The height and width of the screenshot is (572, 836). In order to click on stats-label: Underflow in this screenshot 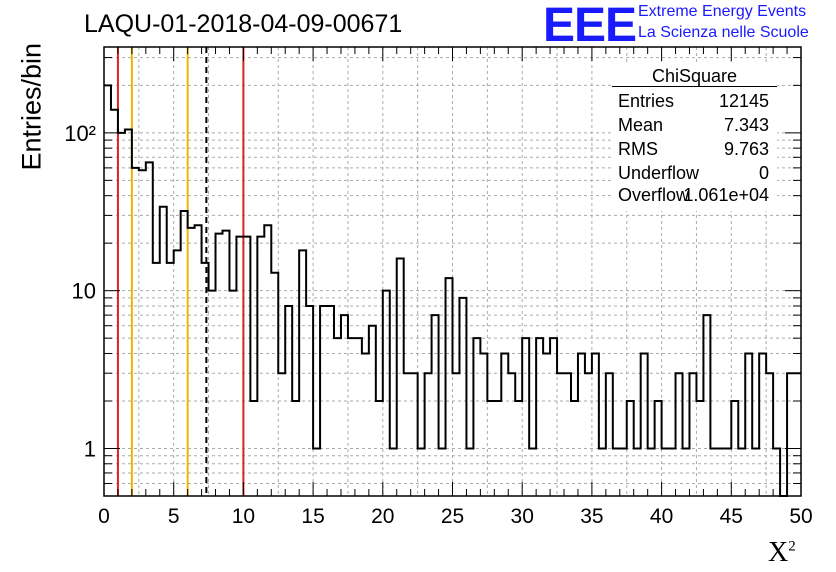, I will do `click(659, 173)`.